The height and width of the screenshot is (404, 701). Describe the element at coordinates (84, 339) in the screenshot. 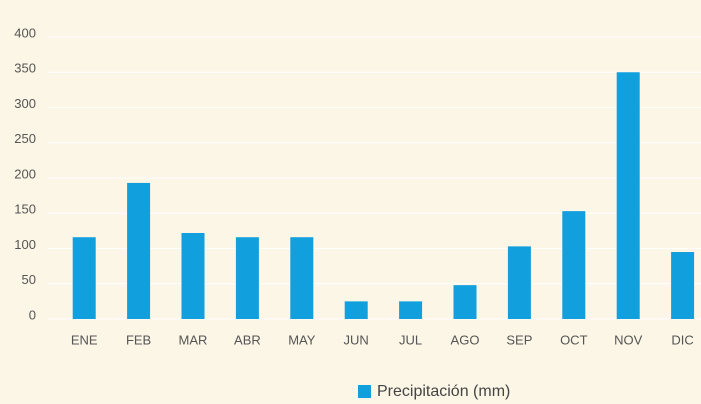

I see `x-tick-label: ENE` at that location.